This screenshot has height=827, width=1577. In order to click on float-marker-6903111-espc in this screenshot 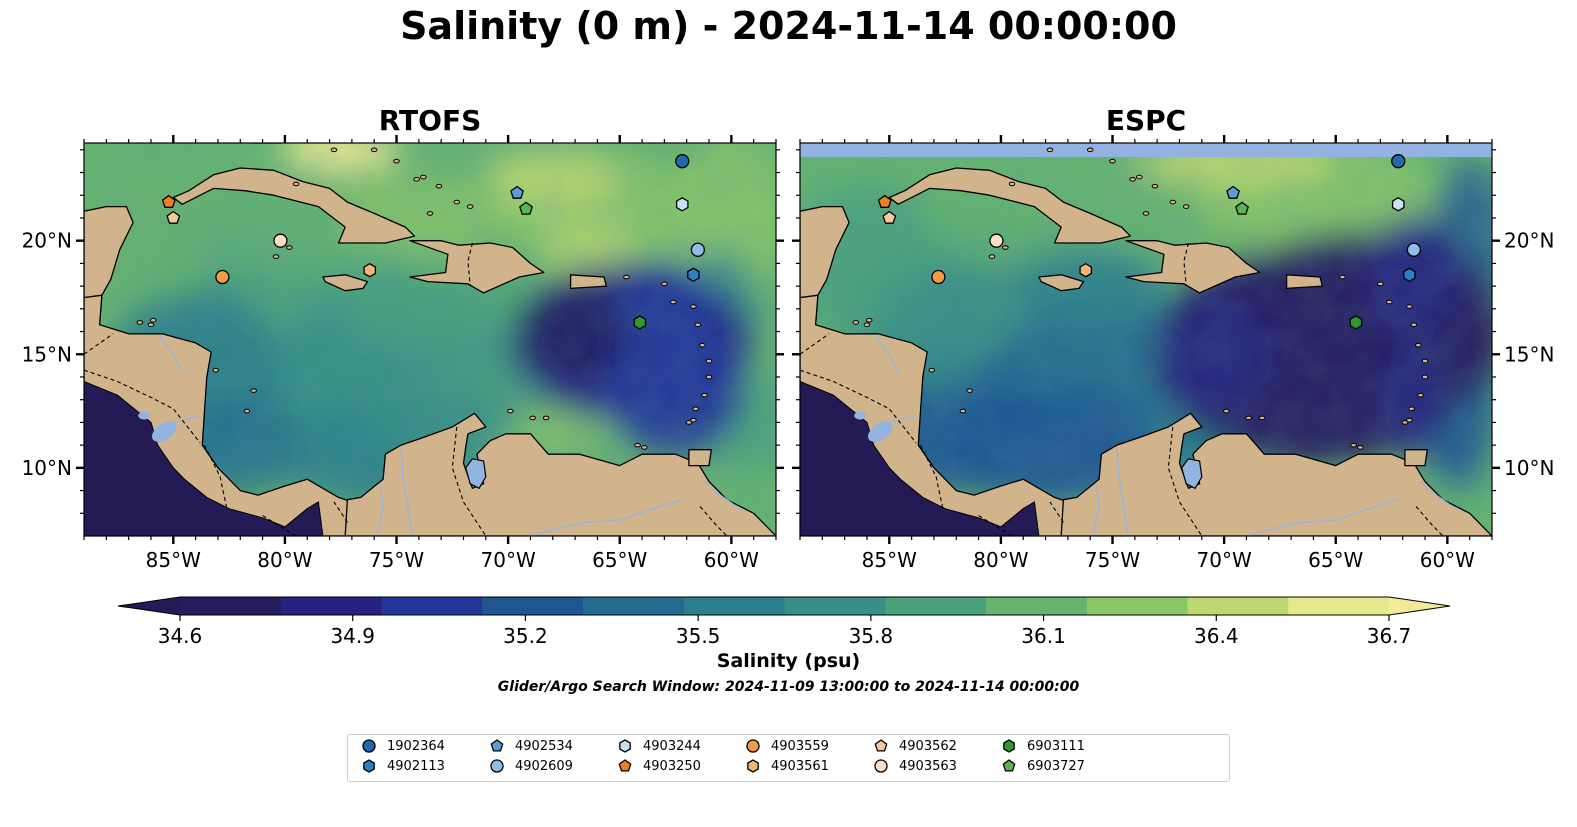, I will do `click(1356, 322)`.